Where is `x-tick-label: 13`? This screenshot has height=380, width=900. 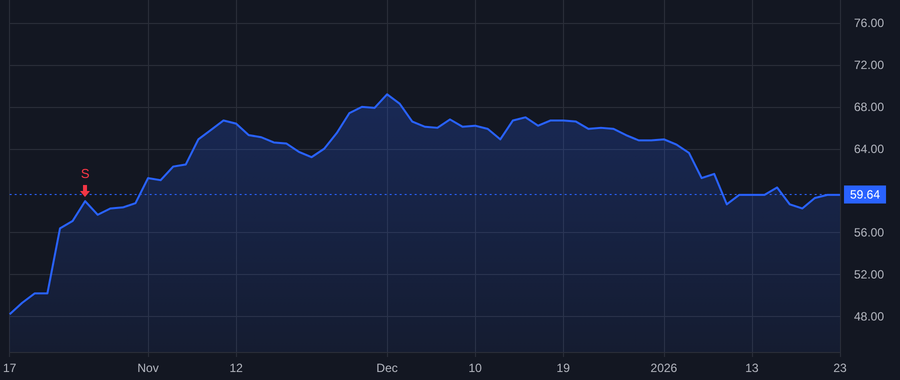 x-tick-label: 13 is located at coordinates (752, 368).